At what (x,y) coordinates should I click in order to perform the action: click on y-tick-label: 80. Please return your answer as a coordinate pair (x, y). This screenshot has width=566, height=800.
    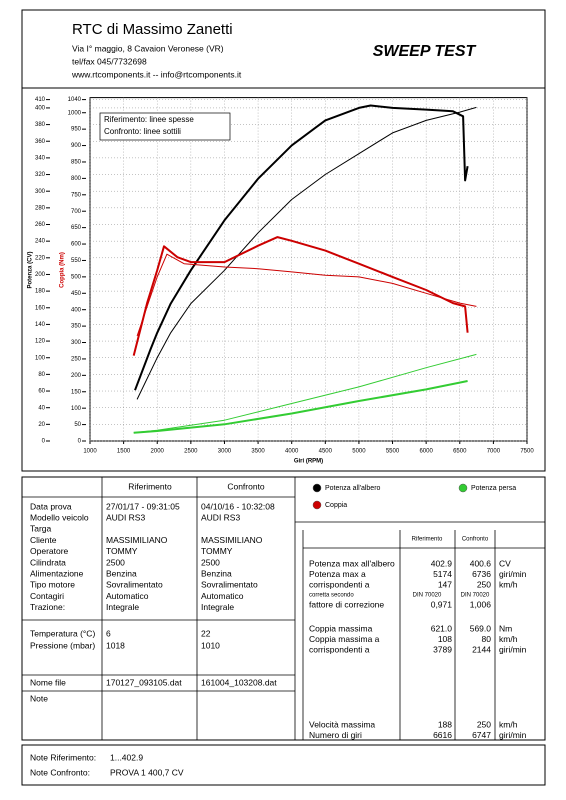
    Looking at the image, I should click on (41, 375).